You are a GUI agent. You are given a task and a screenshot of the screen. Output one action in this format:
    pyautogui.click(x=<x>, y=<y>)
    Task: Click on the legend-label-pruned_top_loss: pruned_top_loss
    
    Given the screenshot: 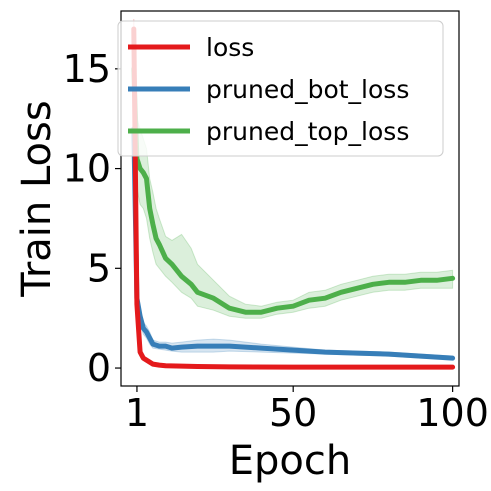 What is the action you would take?
    pyautogui.click(x=307, y=131)
    